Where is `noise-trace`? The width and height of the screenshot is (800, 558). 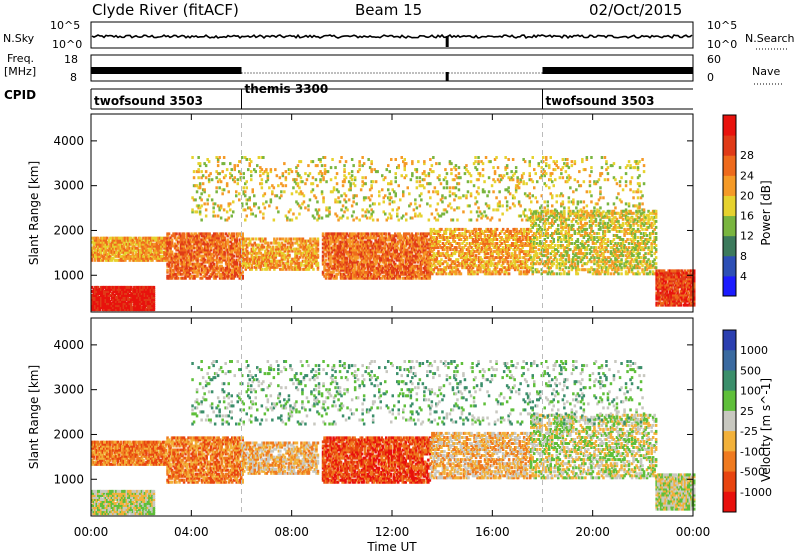 noise-trace is located at coordinates (392, 41).